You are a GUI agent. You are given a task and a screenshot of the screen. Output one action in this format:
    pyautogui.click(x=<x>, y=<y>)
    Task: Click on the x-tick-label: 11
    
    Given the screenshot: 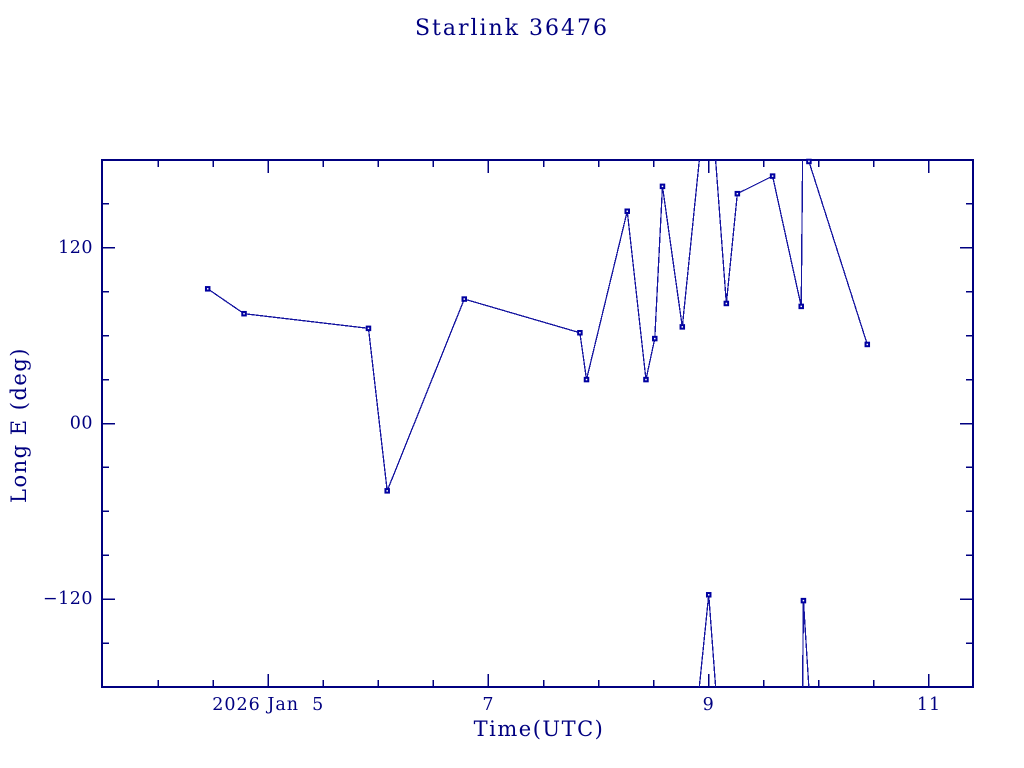 What is the action you would take?
    pyautogui.click(x=929, y=705)
    